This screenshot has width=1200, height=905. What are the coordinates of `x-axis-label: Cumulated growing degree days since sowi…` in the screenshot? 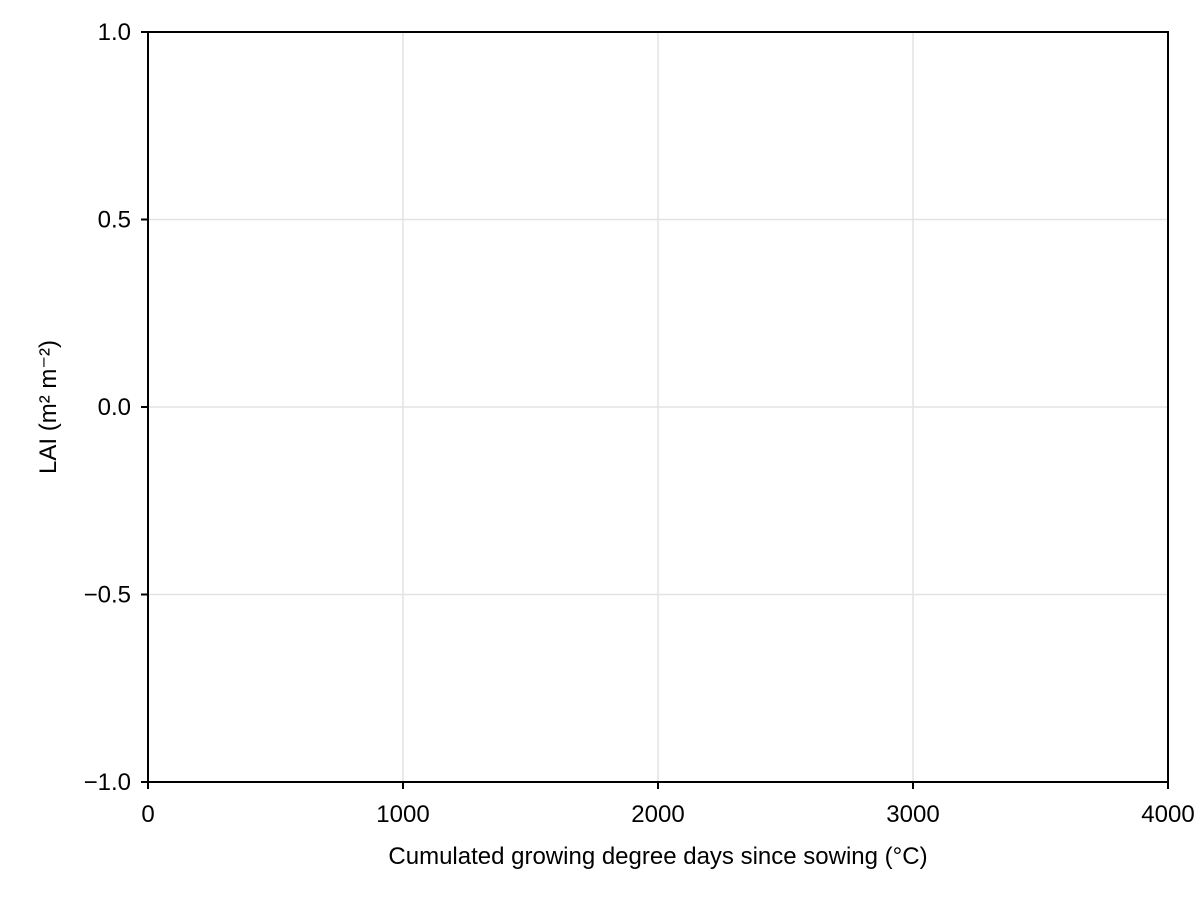 It's located at (657, 856).